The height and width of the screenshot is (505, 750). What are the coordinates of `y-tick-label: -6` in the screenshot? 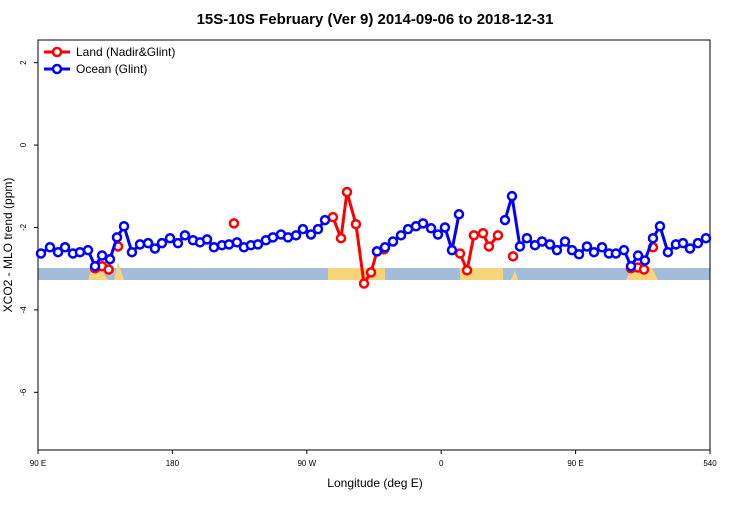 It's located at (23, 392).